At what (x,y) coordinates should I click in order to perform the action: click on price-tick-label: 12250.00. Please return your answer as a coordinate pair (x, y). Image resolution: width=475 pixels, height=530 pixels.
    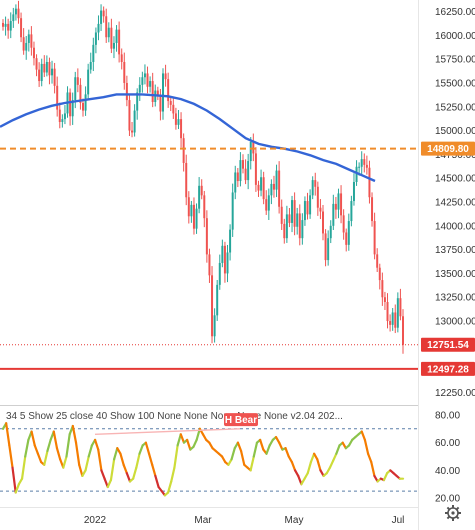
    Looking at the image, I should click on (455, 393).